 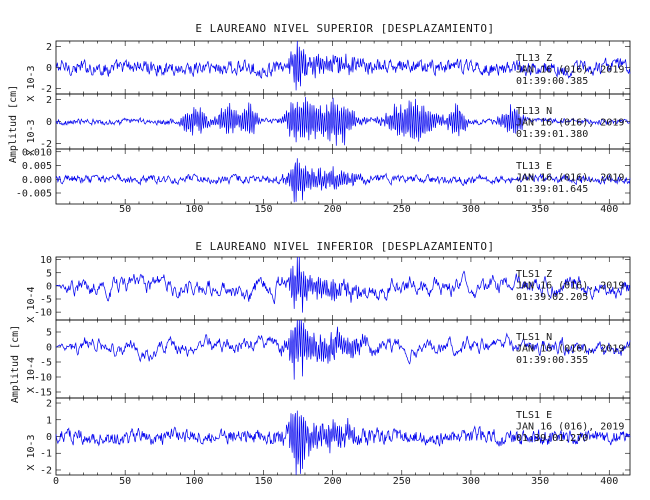 What do you see at coordinates (37, 152) in the screenshot?
I see `y-tick-label: 0.010` at bounding box center [37, 152].